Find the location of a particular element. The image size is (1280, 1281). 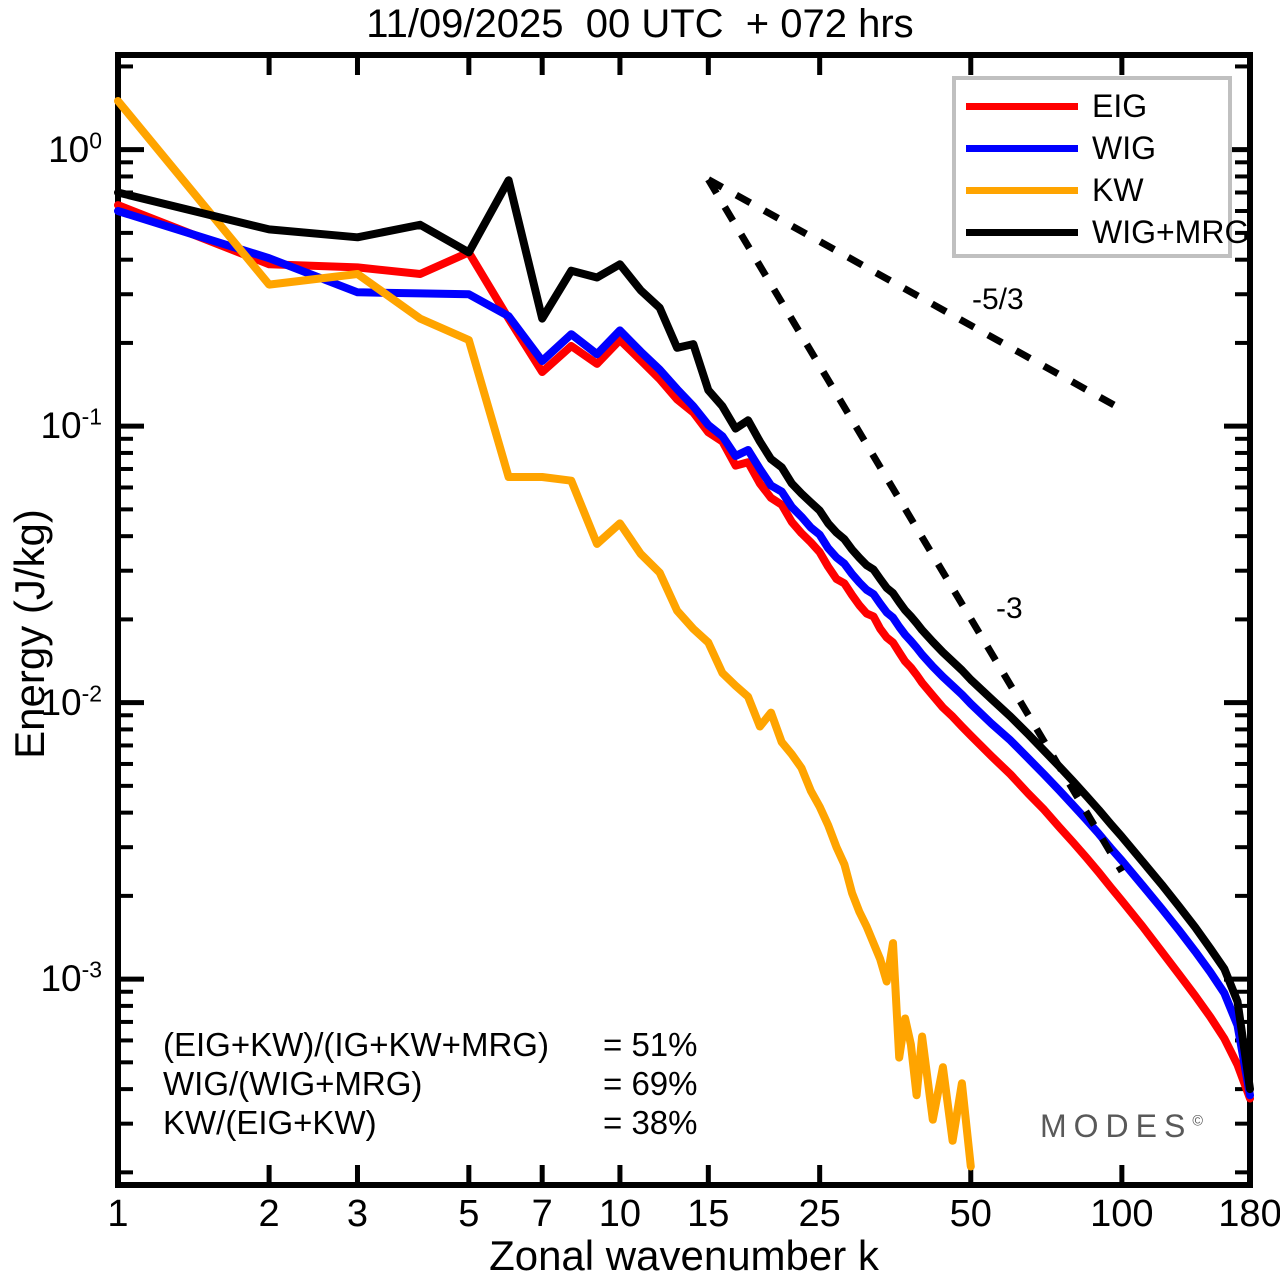

x-axis-tick-label: 7 is located at coordinates (542, 1214).